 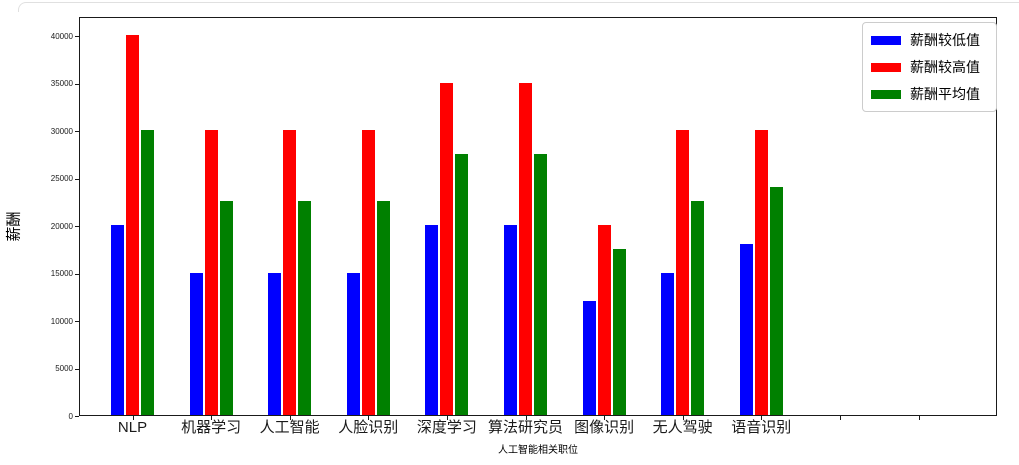 I want to click on bar-薪酬较高值-NLP, so click(x=132, y=225).